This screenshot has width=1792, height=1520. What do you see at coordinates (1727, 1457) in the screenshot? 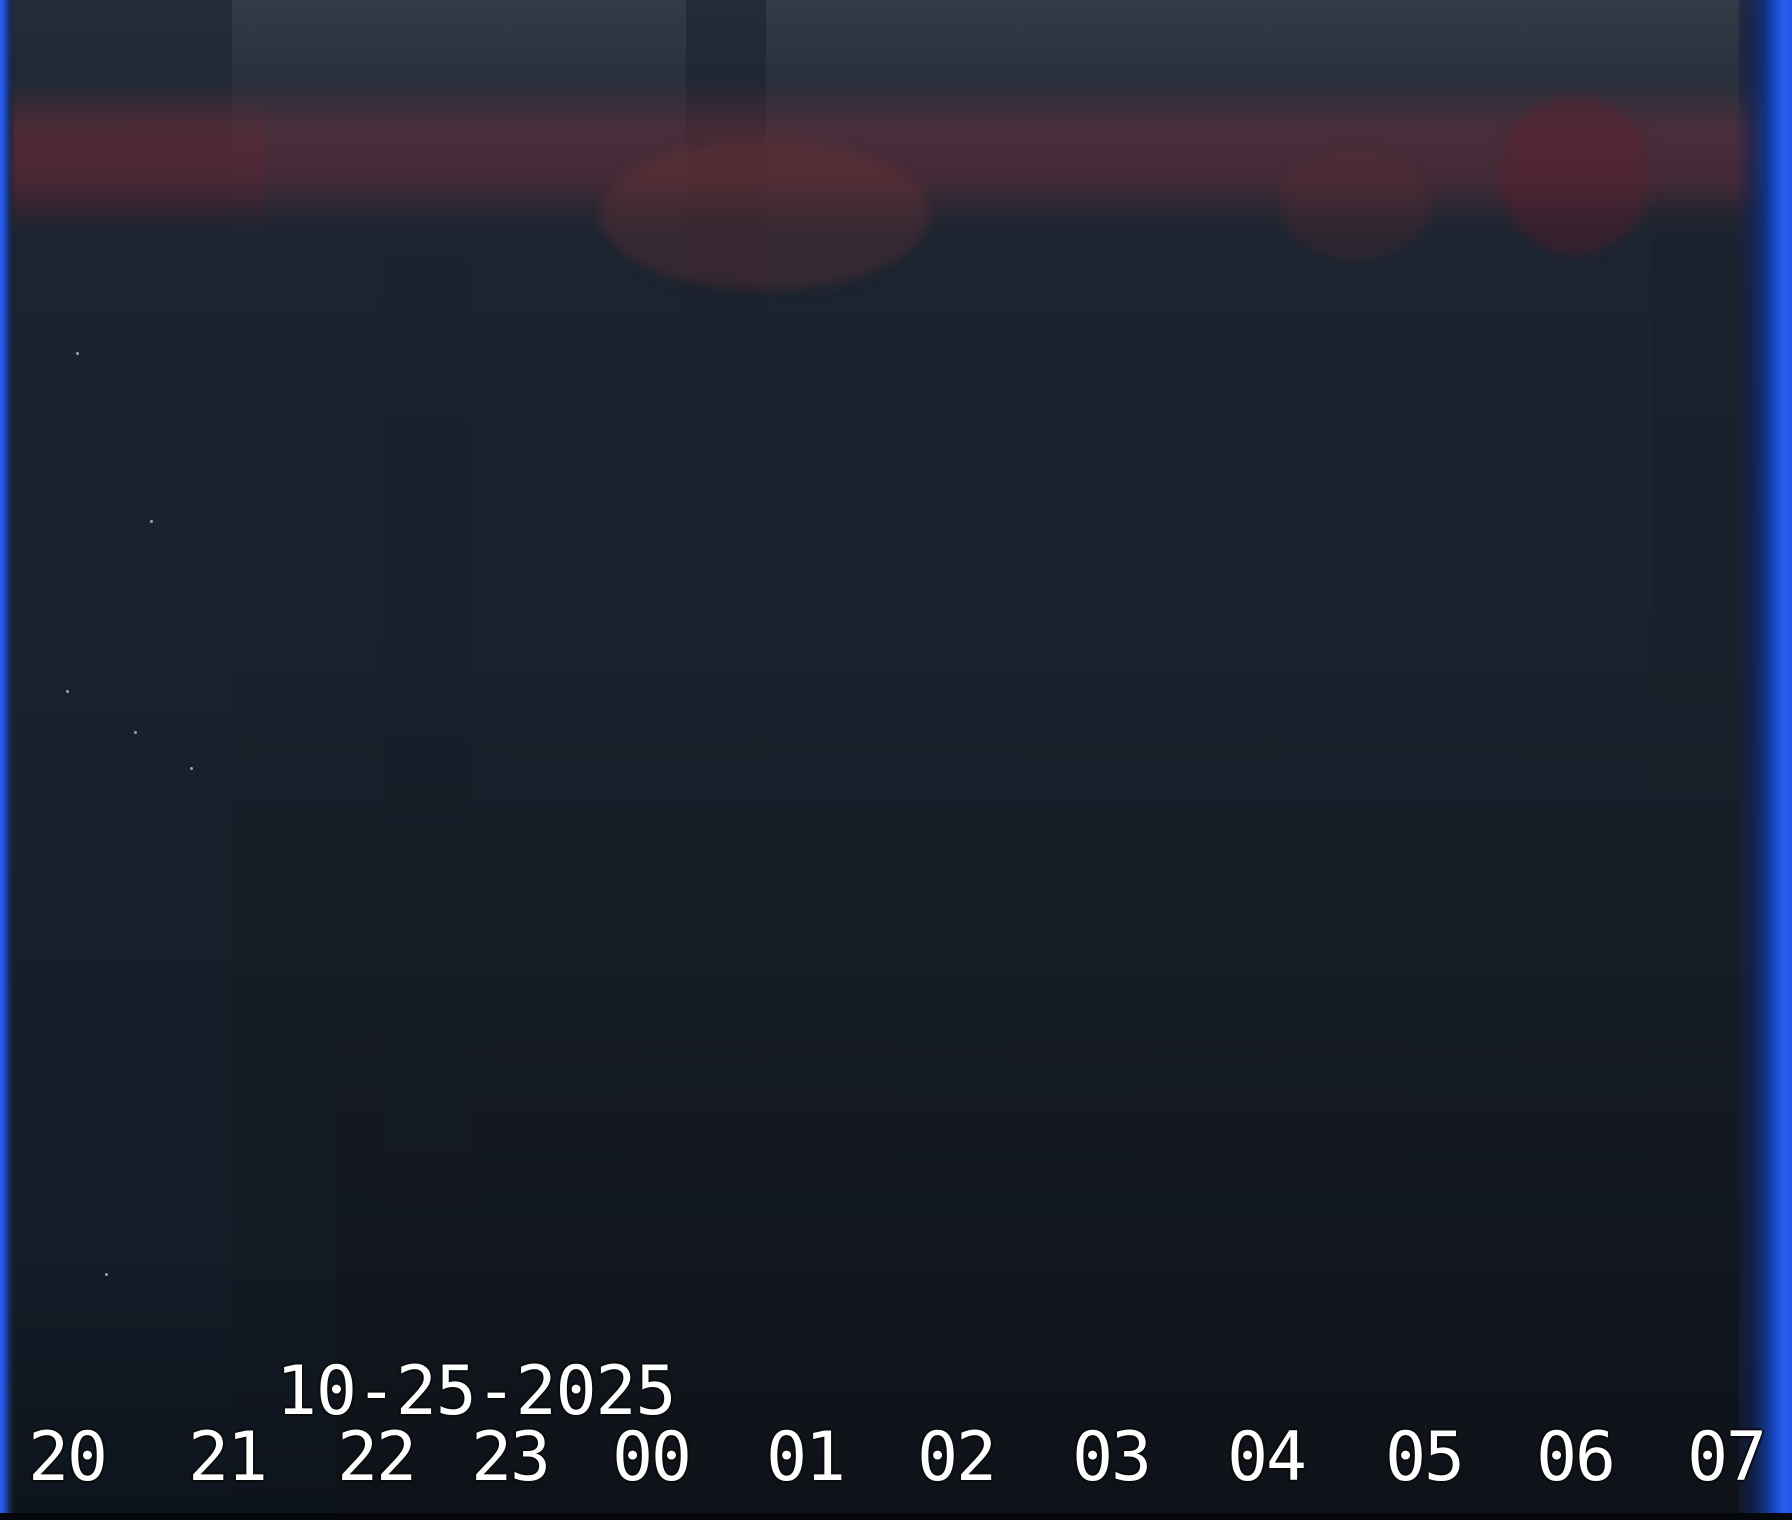
I see `hour-tick-label: 07` at bounding box center [1727, 1457].